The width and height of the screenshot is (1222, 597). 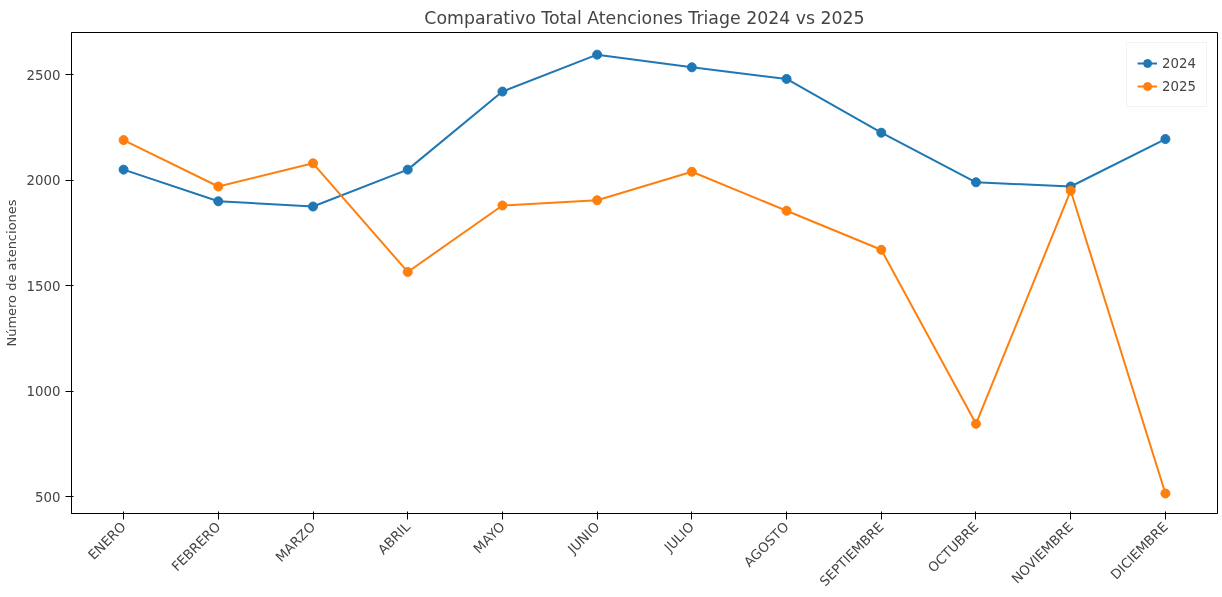 I want to click on y-tick-label: 1000, so click(x=43, y=392).